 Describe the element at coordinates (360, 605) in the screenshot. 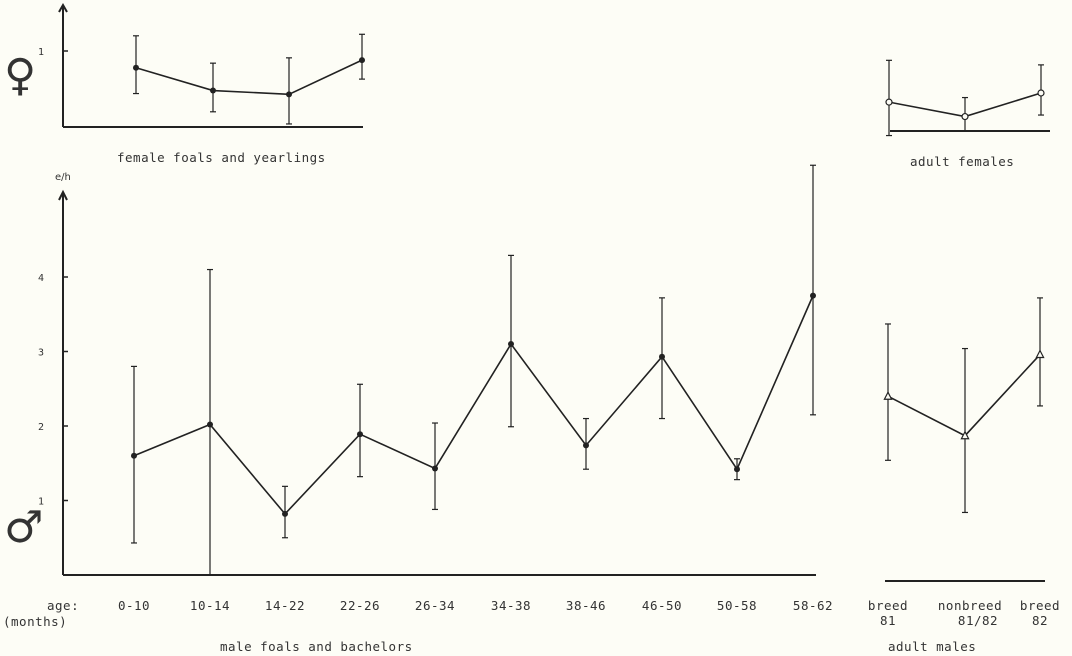

I see `male-young-xtick-label: 22-26` at that location.